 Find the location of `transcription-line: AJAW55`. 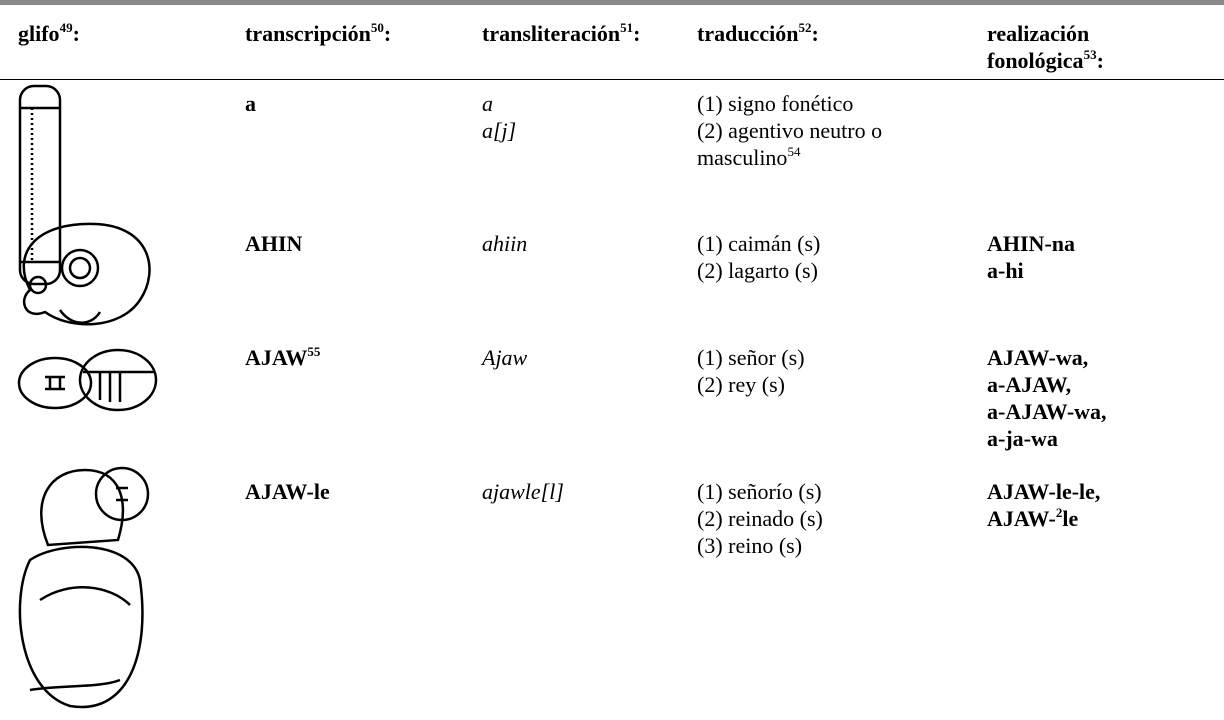

transcription-line: AJAW55 is located at coordinates (360, 357).